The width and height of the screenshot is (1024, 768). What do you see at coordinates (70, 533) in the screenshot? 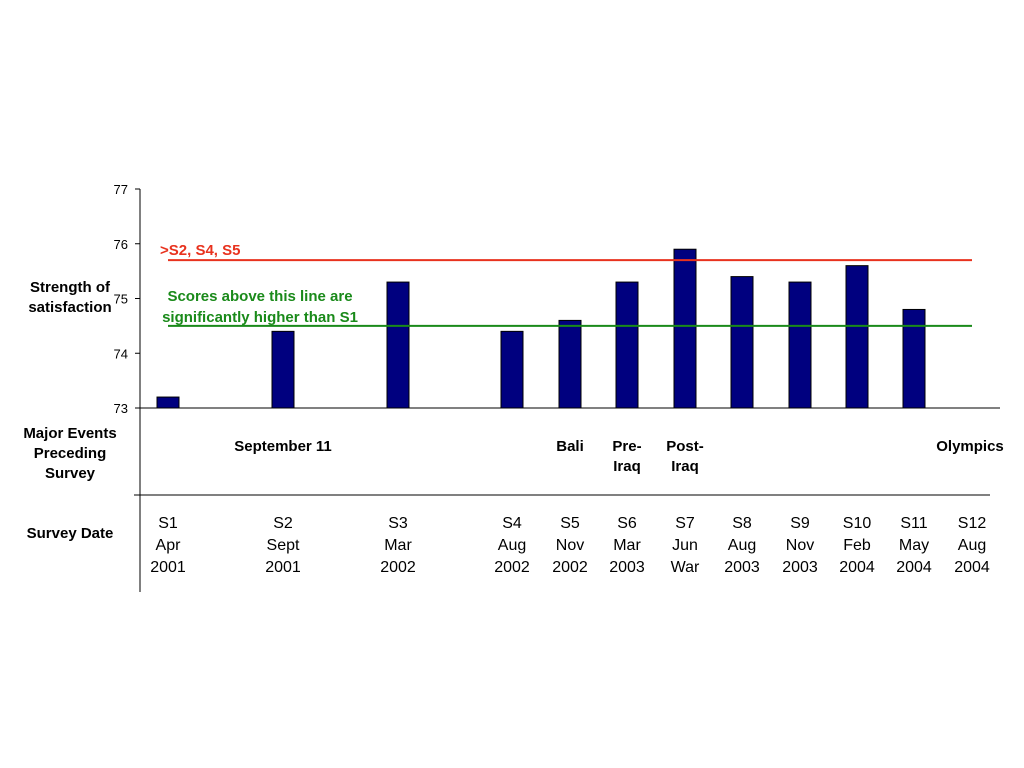
I see `date-row-label: Survey Date` at bounding box center [70, 533].